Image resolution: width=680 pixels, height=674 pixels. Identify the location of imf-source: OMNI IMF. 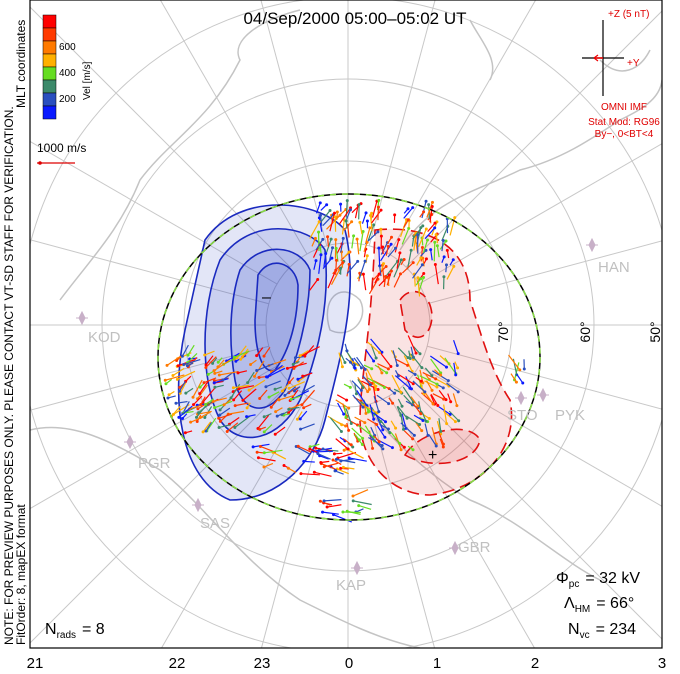
(624, 107).